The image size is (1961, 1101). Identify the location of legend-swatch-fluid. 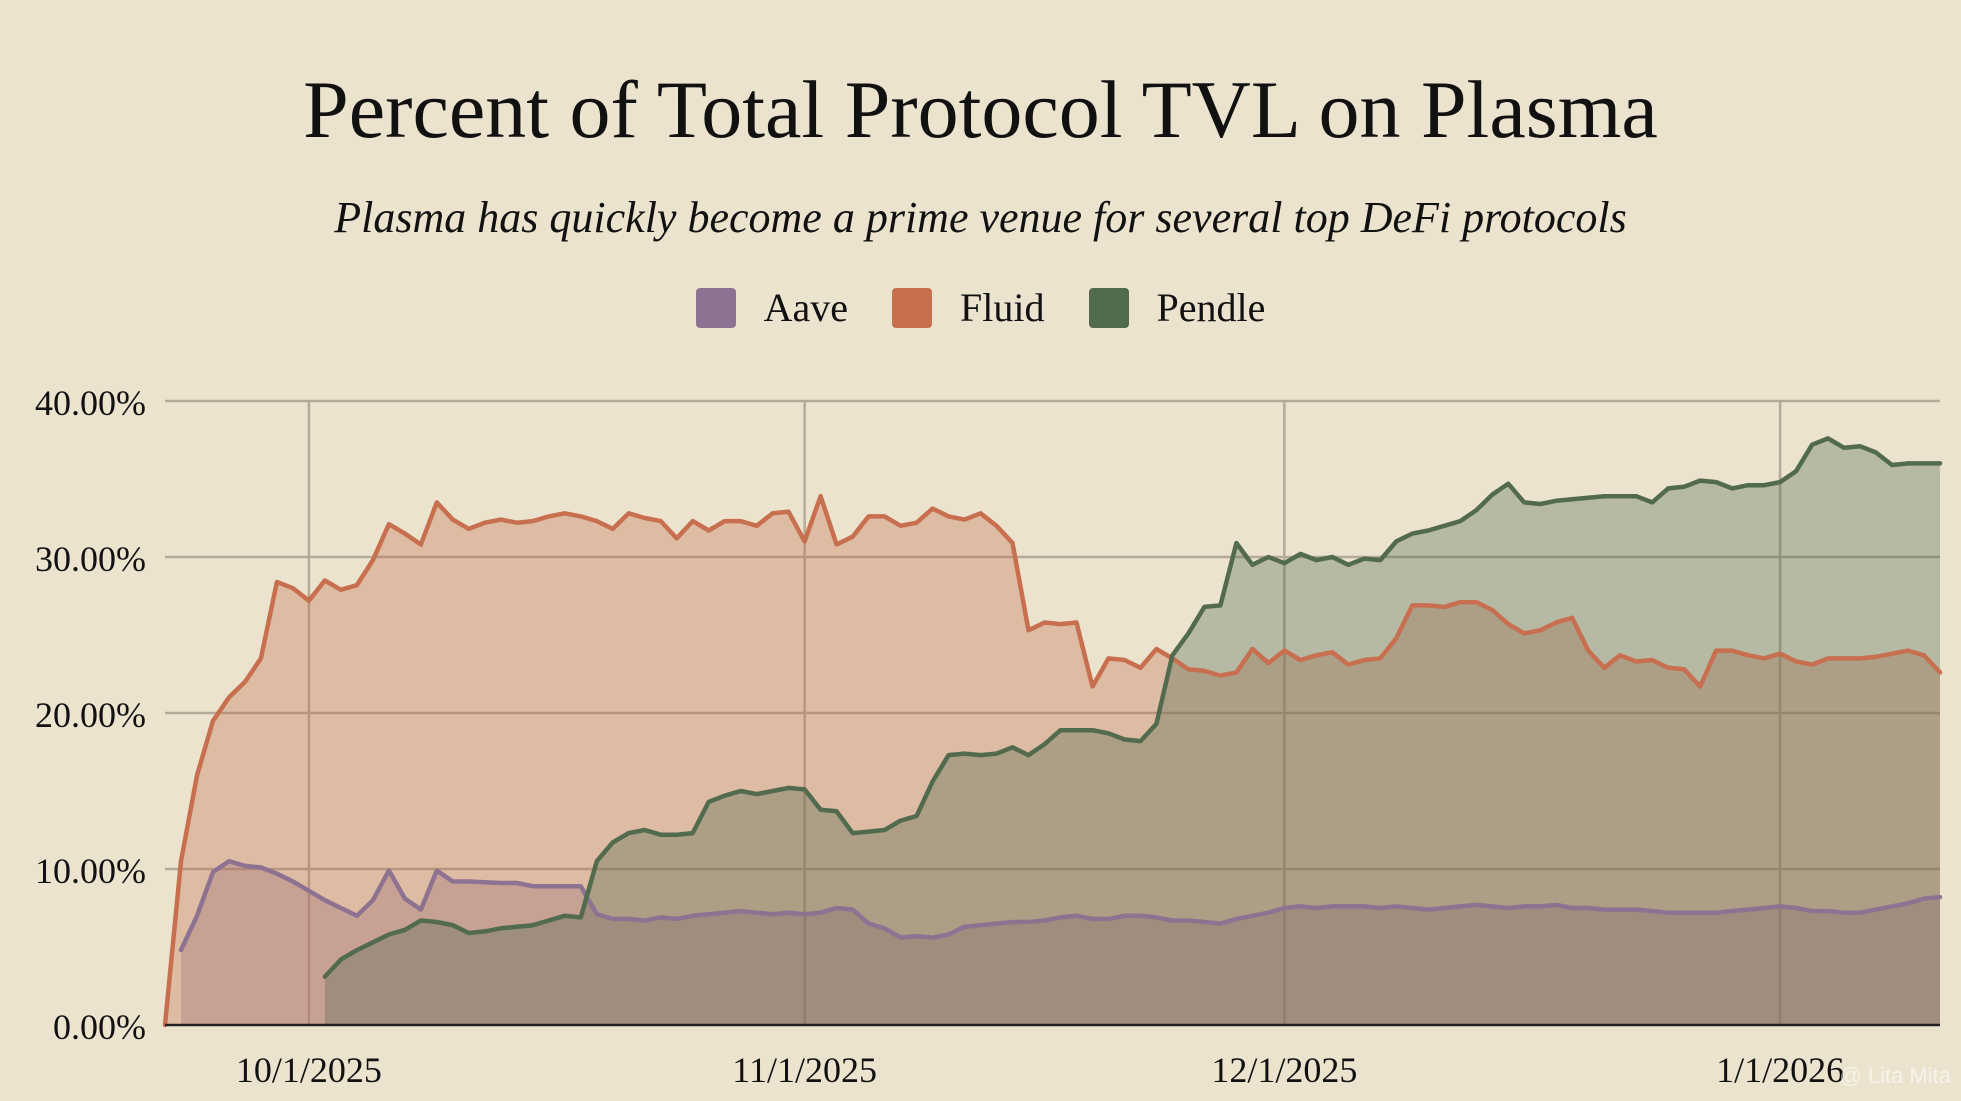
(912, 307).